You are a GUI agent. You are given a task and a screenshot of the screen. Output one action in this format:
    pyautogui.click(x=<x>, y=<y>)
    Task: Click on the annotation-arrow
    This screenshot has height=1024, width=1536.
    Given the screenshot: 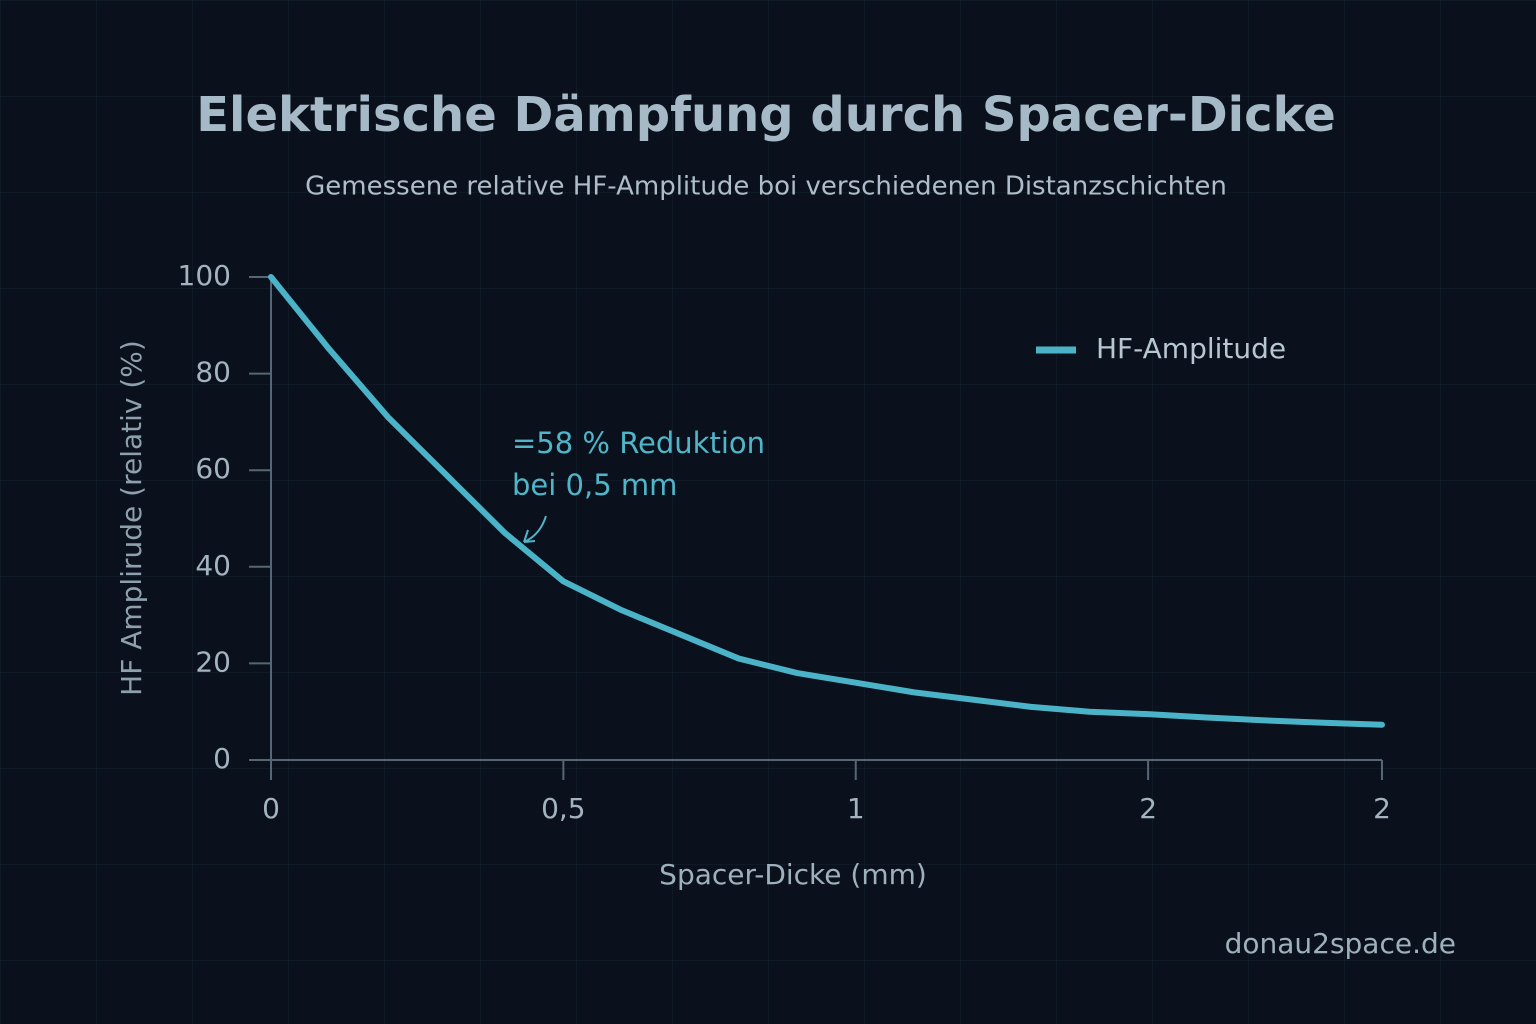 What is the action you would take?
    pyautogui.click(x=535, y=529)
    